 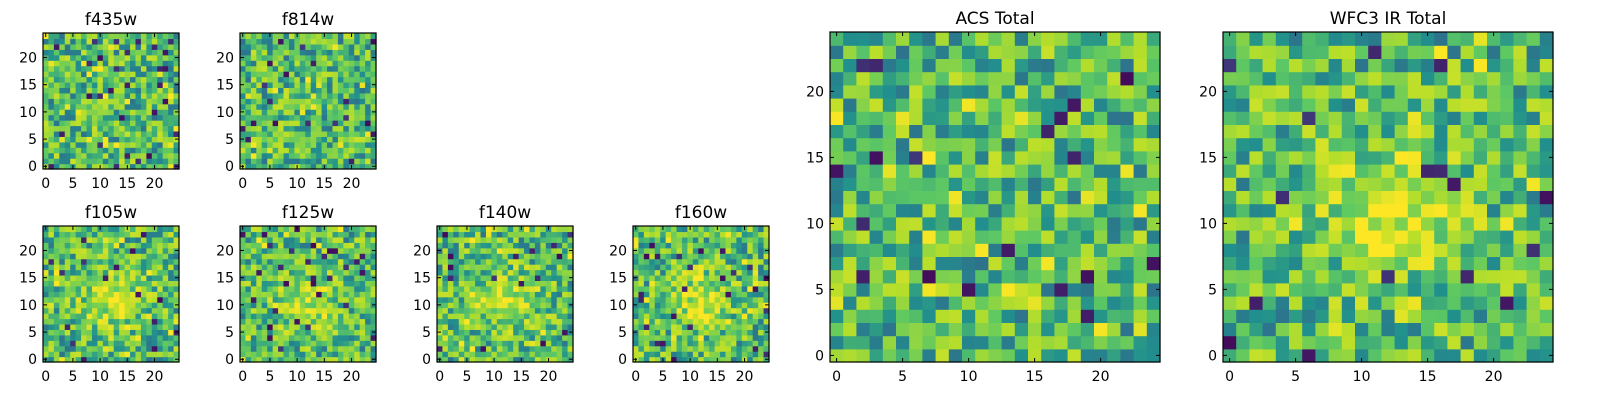 What do you see at coordinates (745, 377) in the screenshot?
I see `x-tick-label: 20` at bounding box center [745, 377].